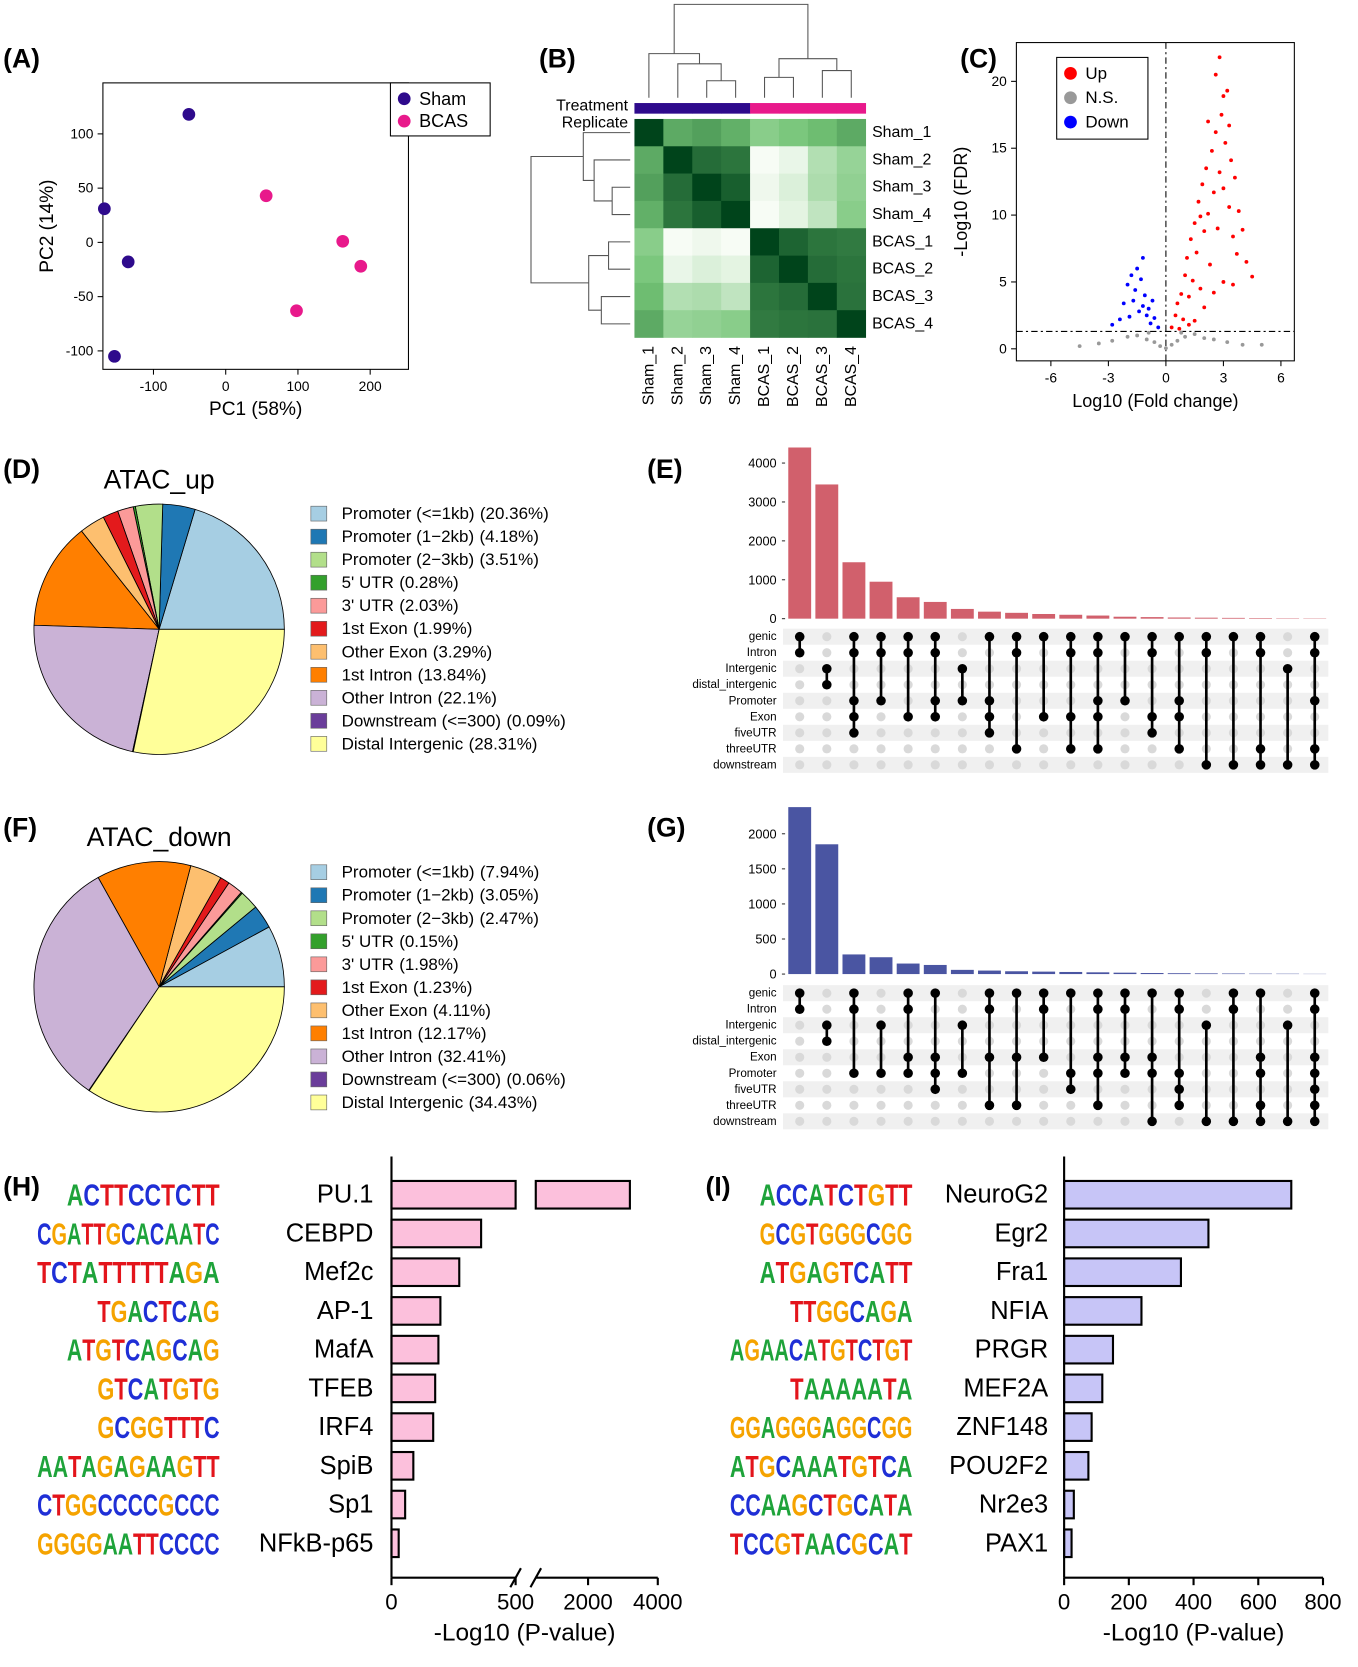  Describe the element at coordinates (21, 58) in the screenshot. I see `panel-label: (A)` at that location.